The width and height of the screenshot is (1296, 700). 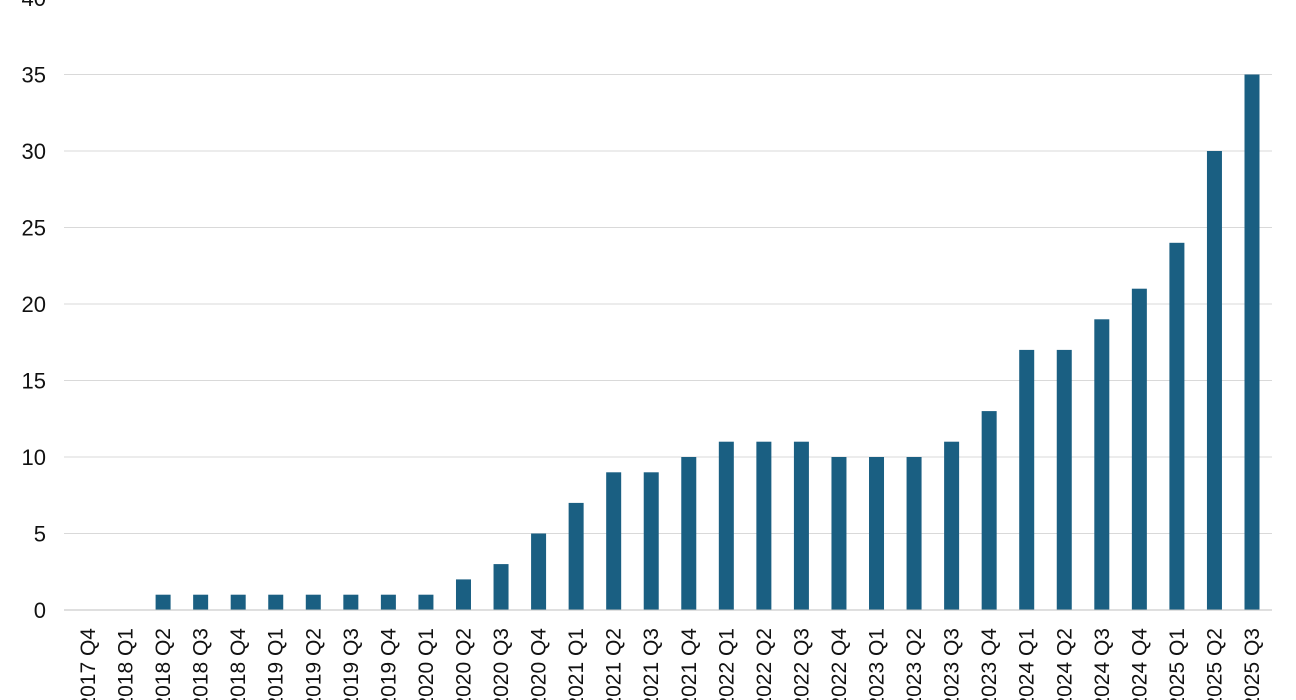 I want to click on x-tick-label: 2022 Q1, so click(x=726, y=664).